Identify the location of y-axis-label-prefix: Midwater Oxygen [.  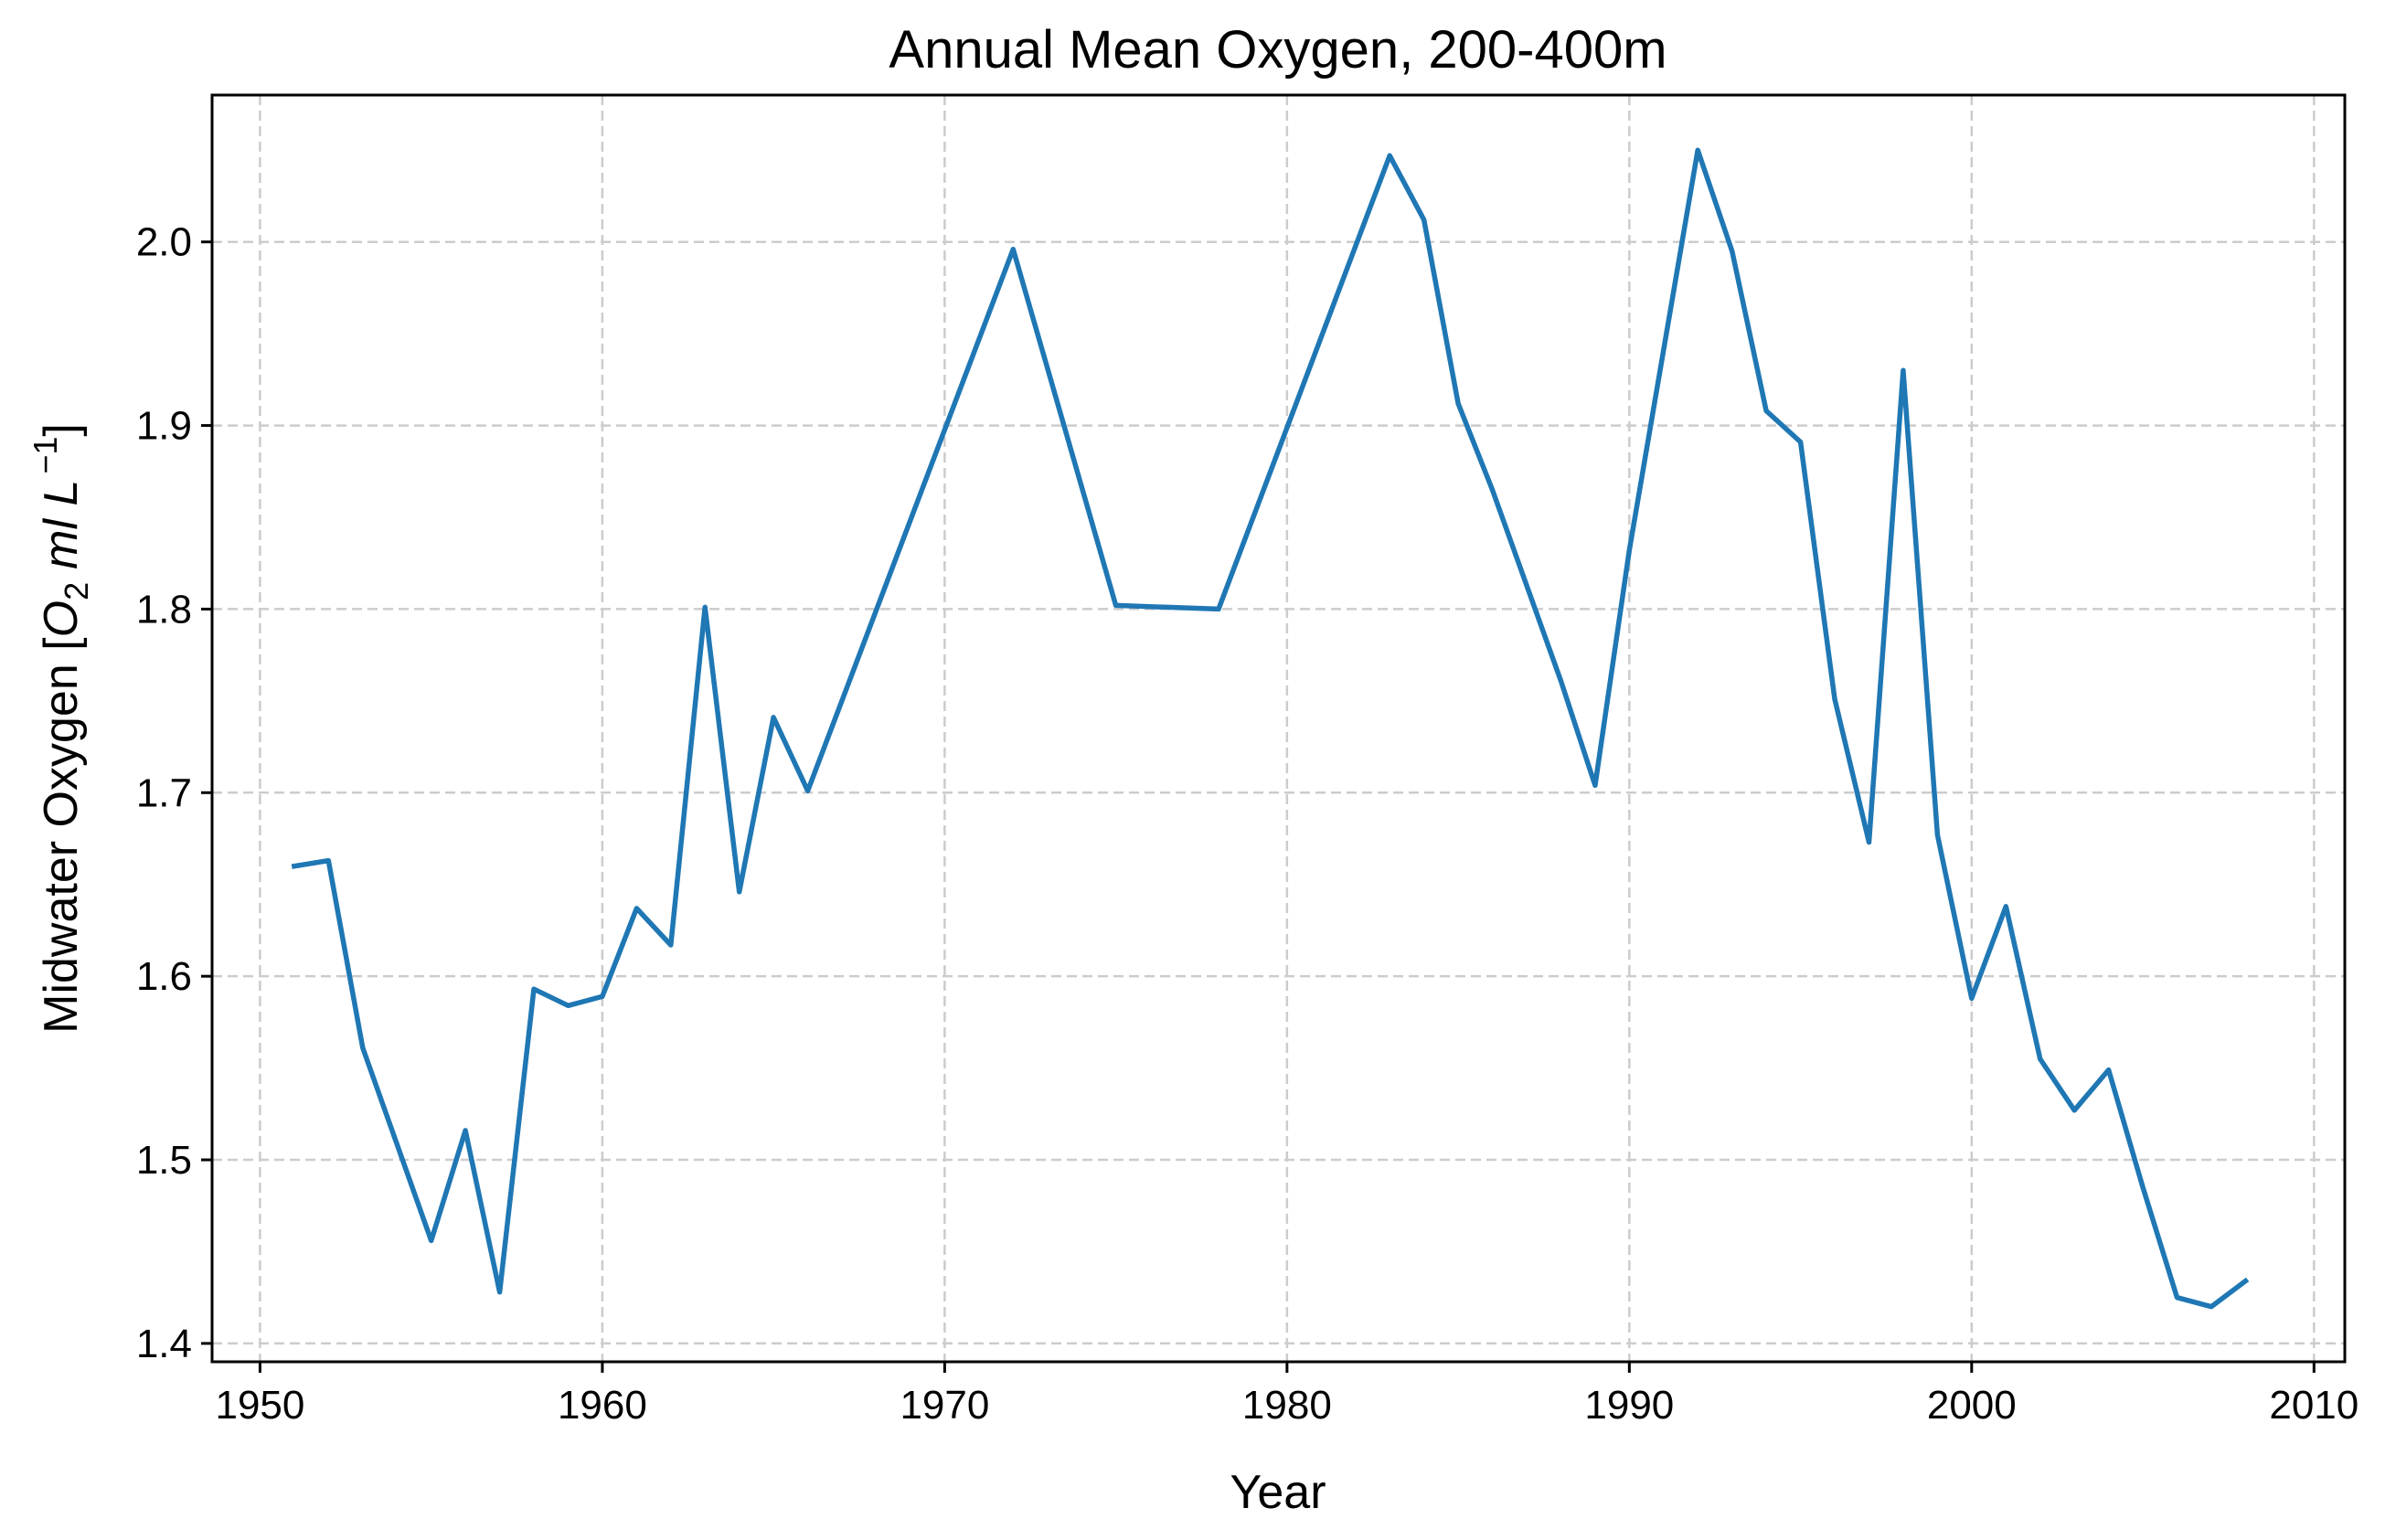
(62, 835).